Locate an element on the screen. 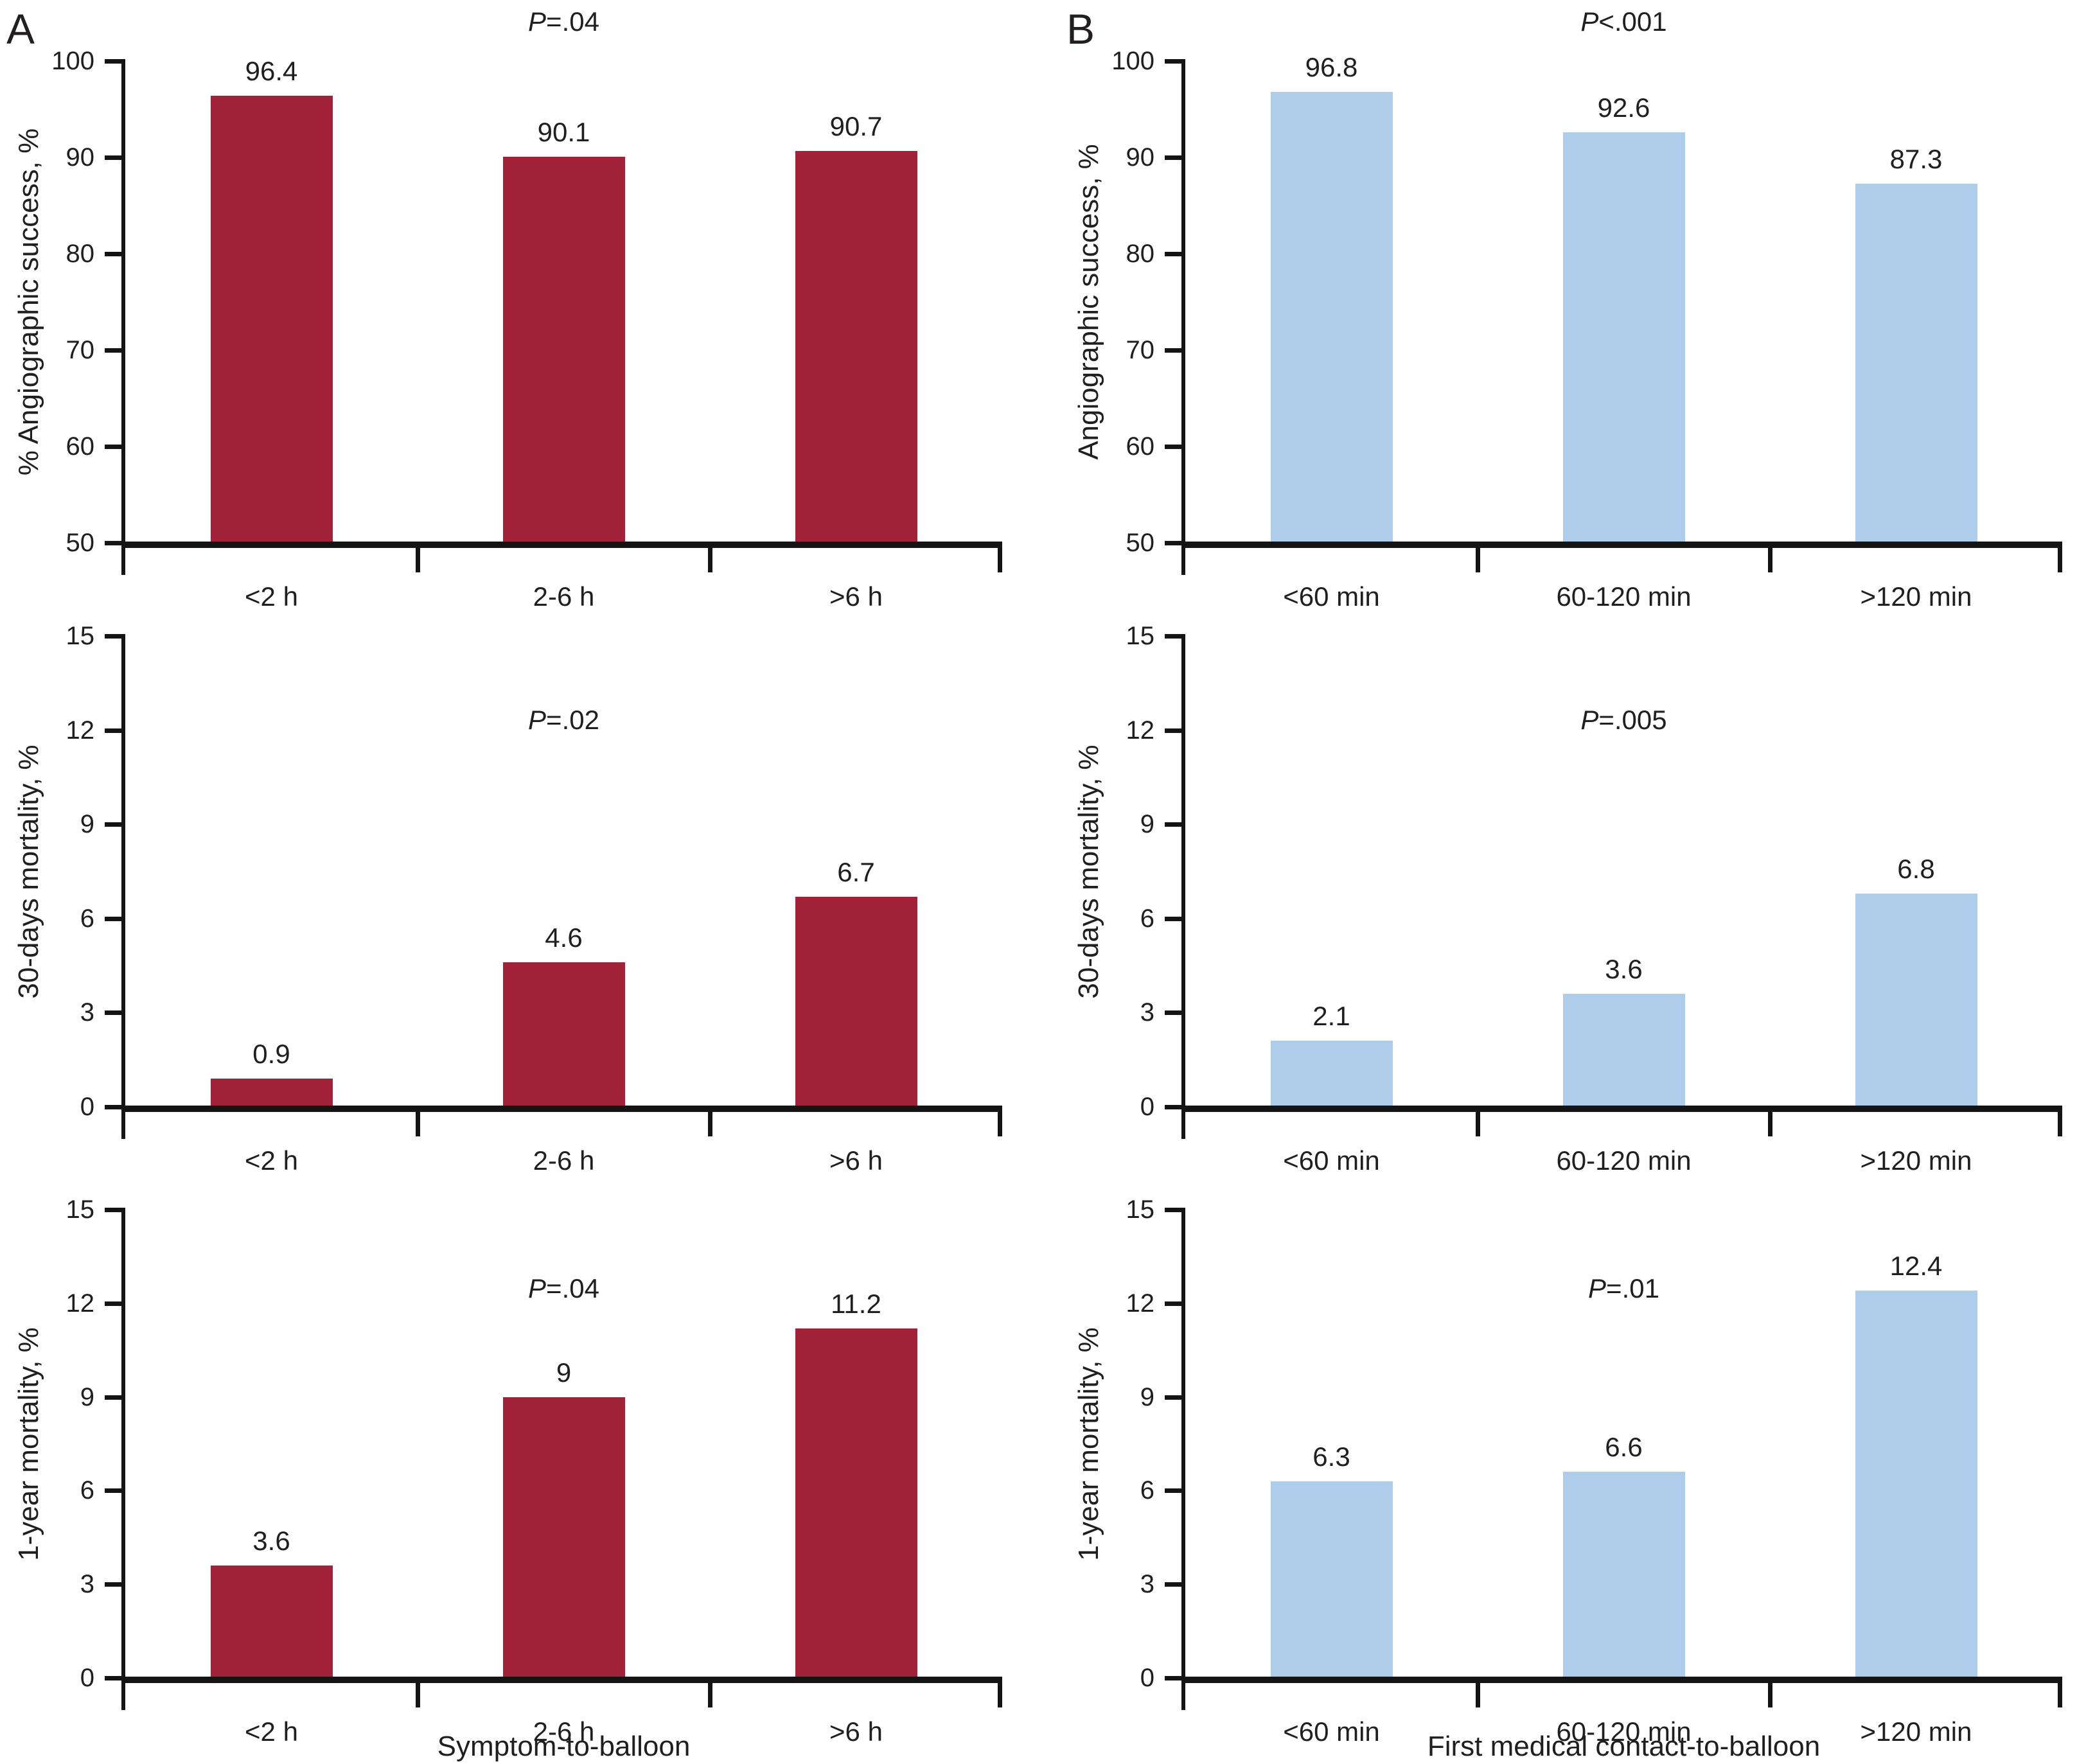  bar-value-label: 6.6 is located at coordinates (1624, 1447).